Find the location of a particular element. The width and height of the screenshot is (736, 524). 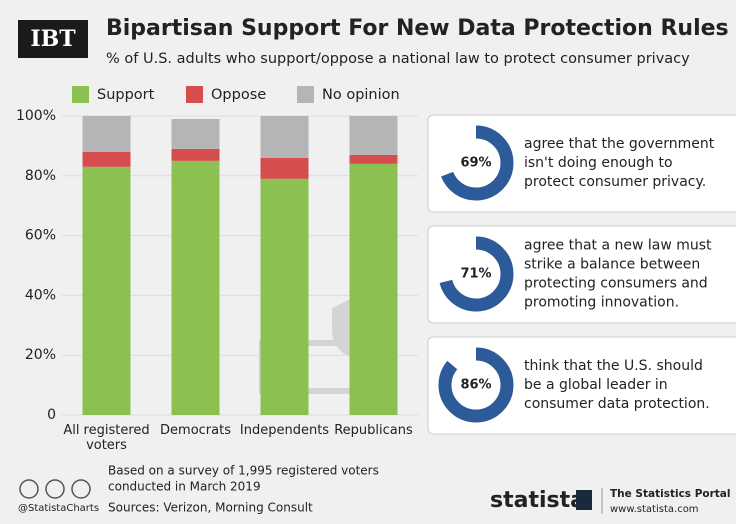

y-tick-label: 40% is located at coordinates (40, 295).